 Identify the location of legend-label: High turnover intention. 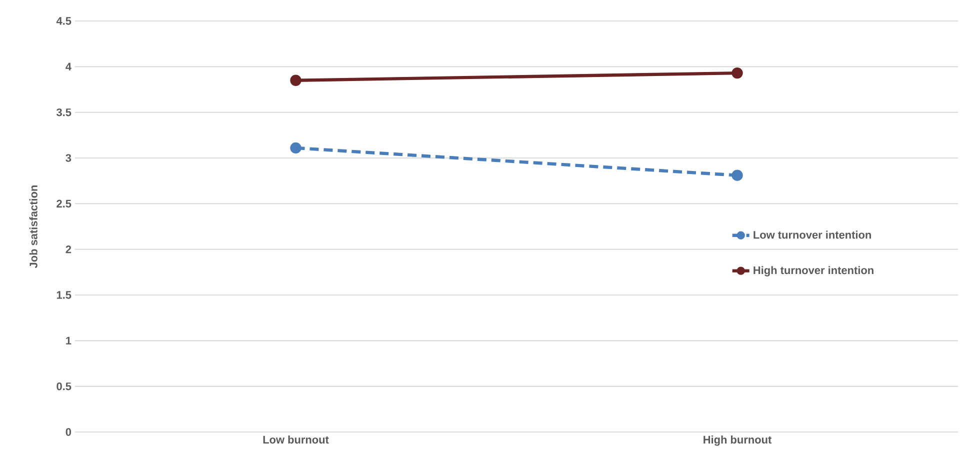
(814, 271).